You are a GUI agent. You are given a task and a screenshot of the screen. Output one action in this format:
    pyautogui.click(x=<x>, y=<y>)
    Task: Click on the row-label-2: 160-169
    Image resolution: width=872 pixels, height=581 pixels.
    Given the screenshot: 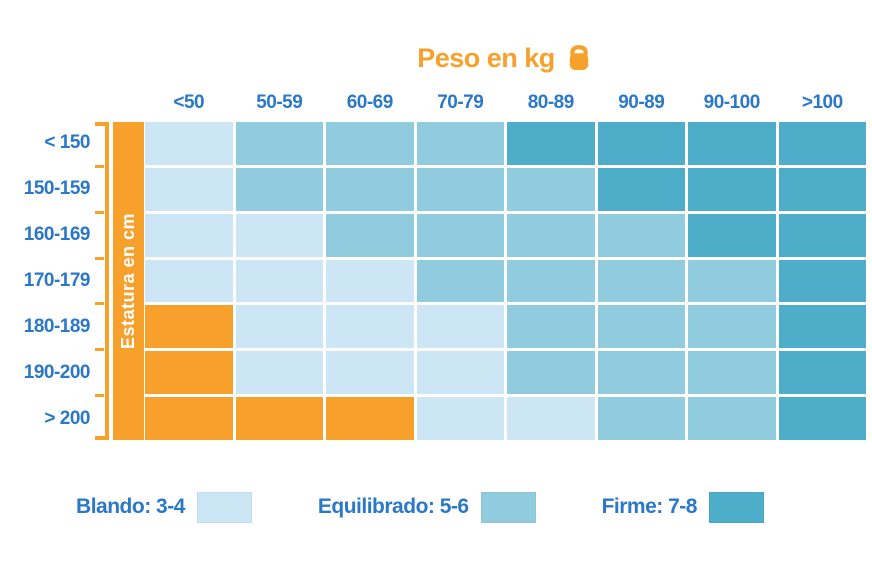 What is the action you would take?
    pyautogui.click(x=57, y=235)
    